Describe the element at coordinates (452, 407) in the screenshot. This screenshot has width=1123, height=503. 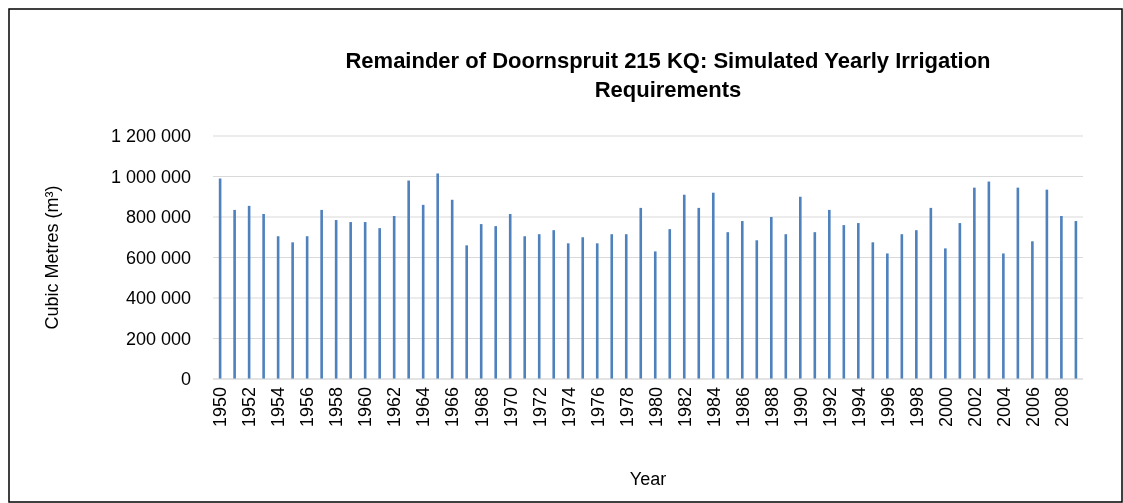
I see `x-tick-label: 1966` at that location.